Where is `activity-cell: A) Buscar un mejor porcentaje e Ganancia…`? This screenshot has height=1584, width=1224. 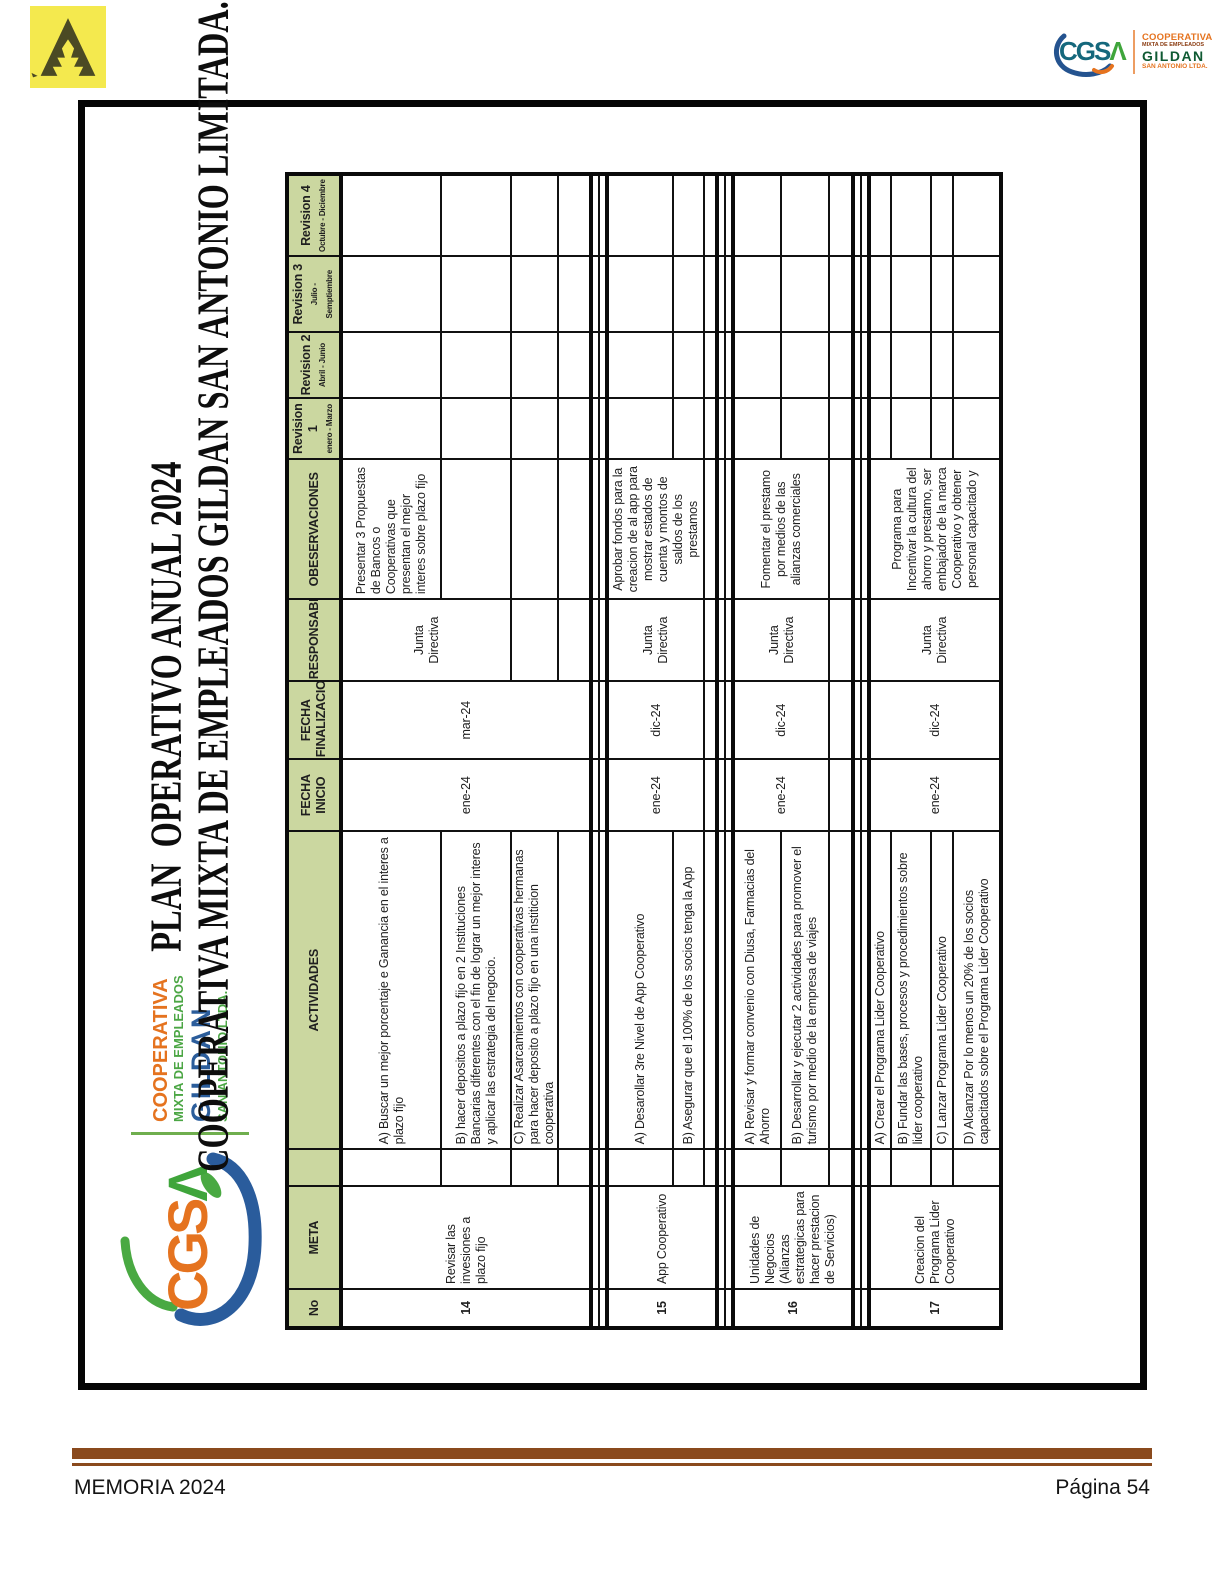
activity-cell: A) Buscar un mejor porcentaje e Ganancia… is located at coordinates (391, 990).